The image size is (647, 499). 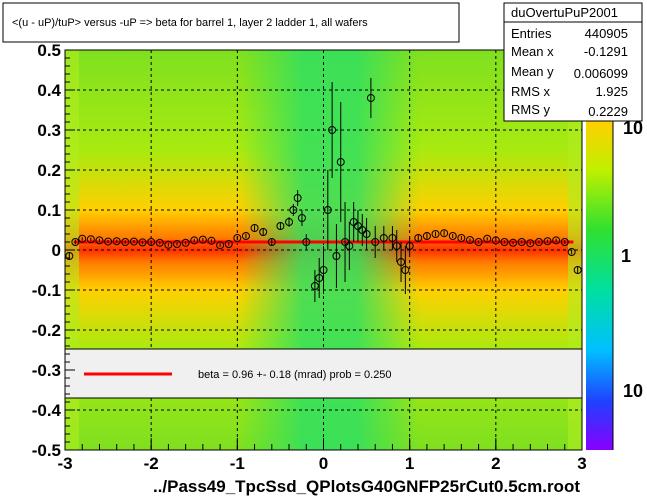 What do you see at coordinates (49, 170) in the screenshot?
I see `y-tick-label: 0.2` at bounding box center [49, 170].